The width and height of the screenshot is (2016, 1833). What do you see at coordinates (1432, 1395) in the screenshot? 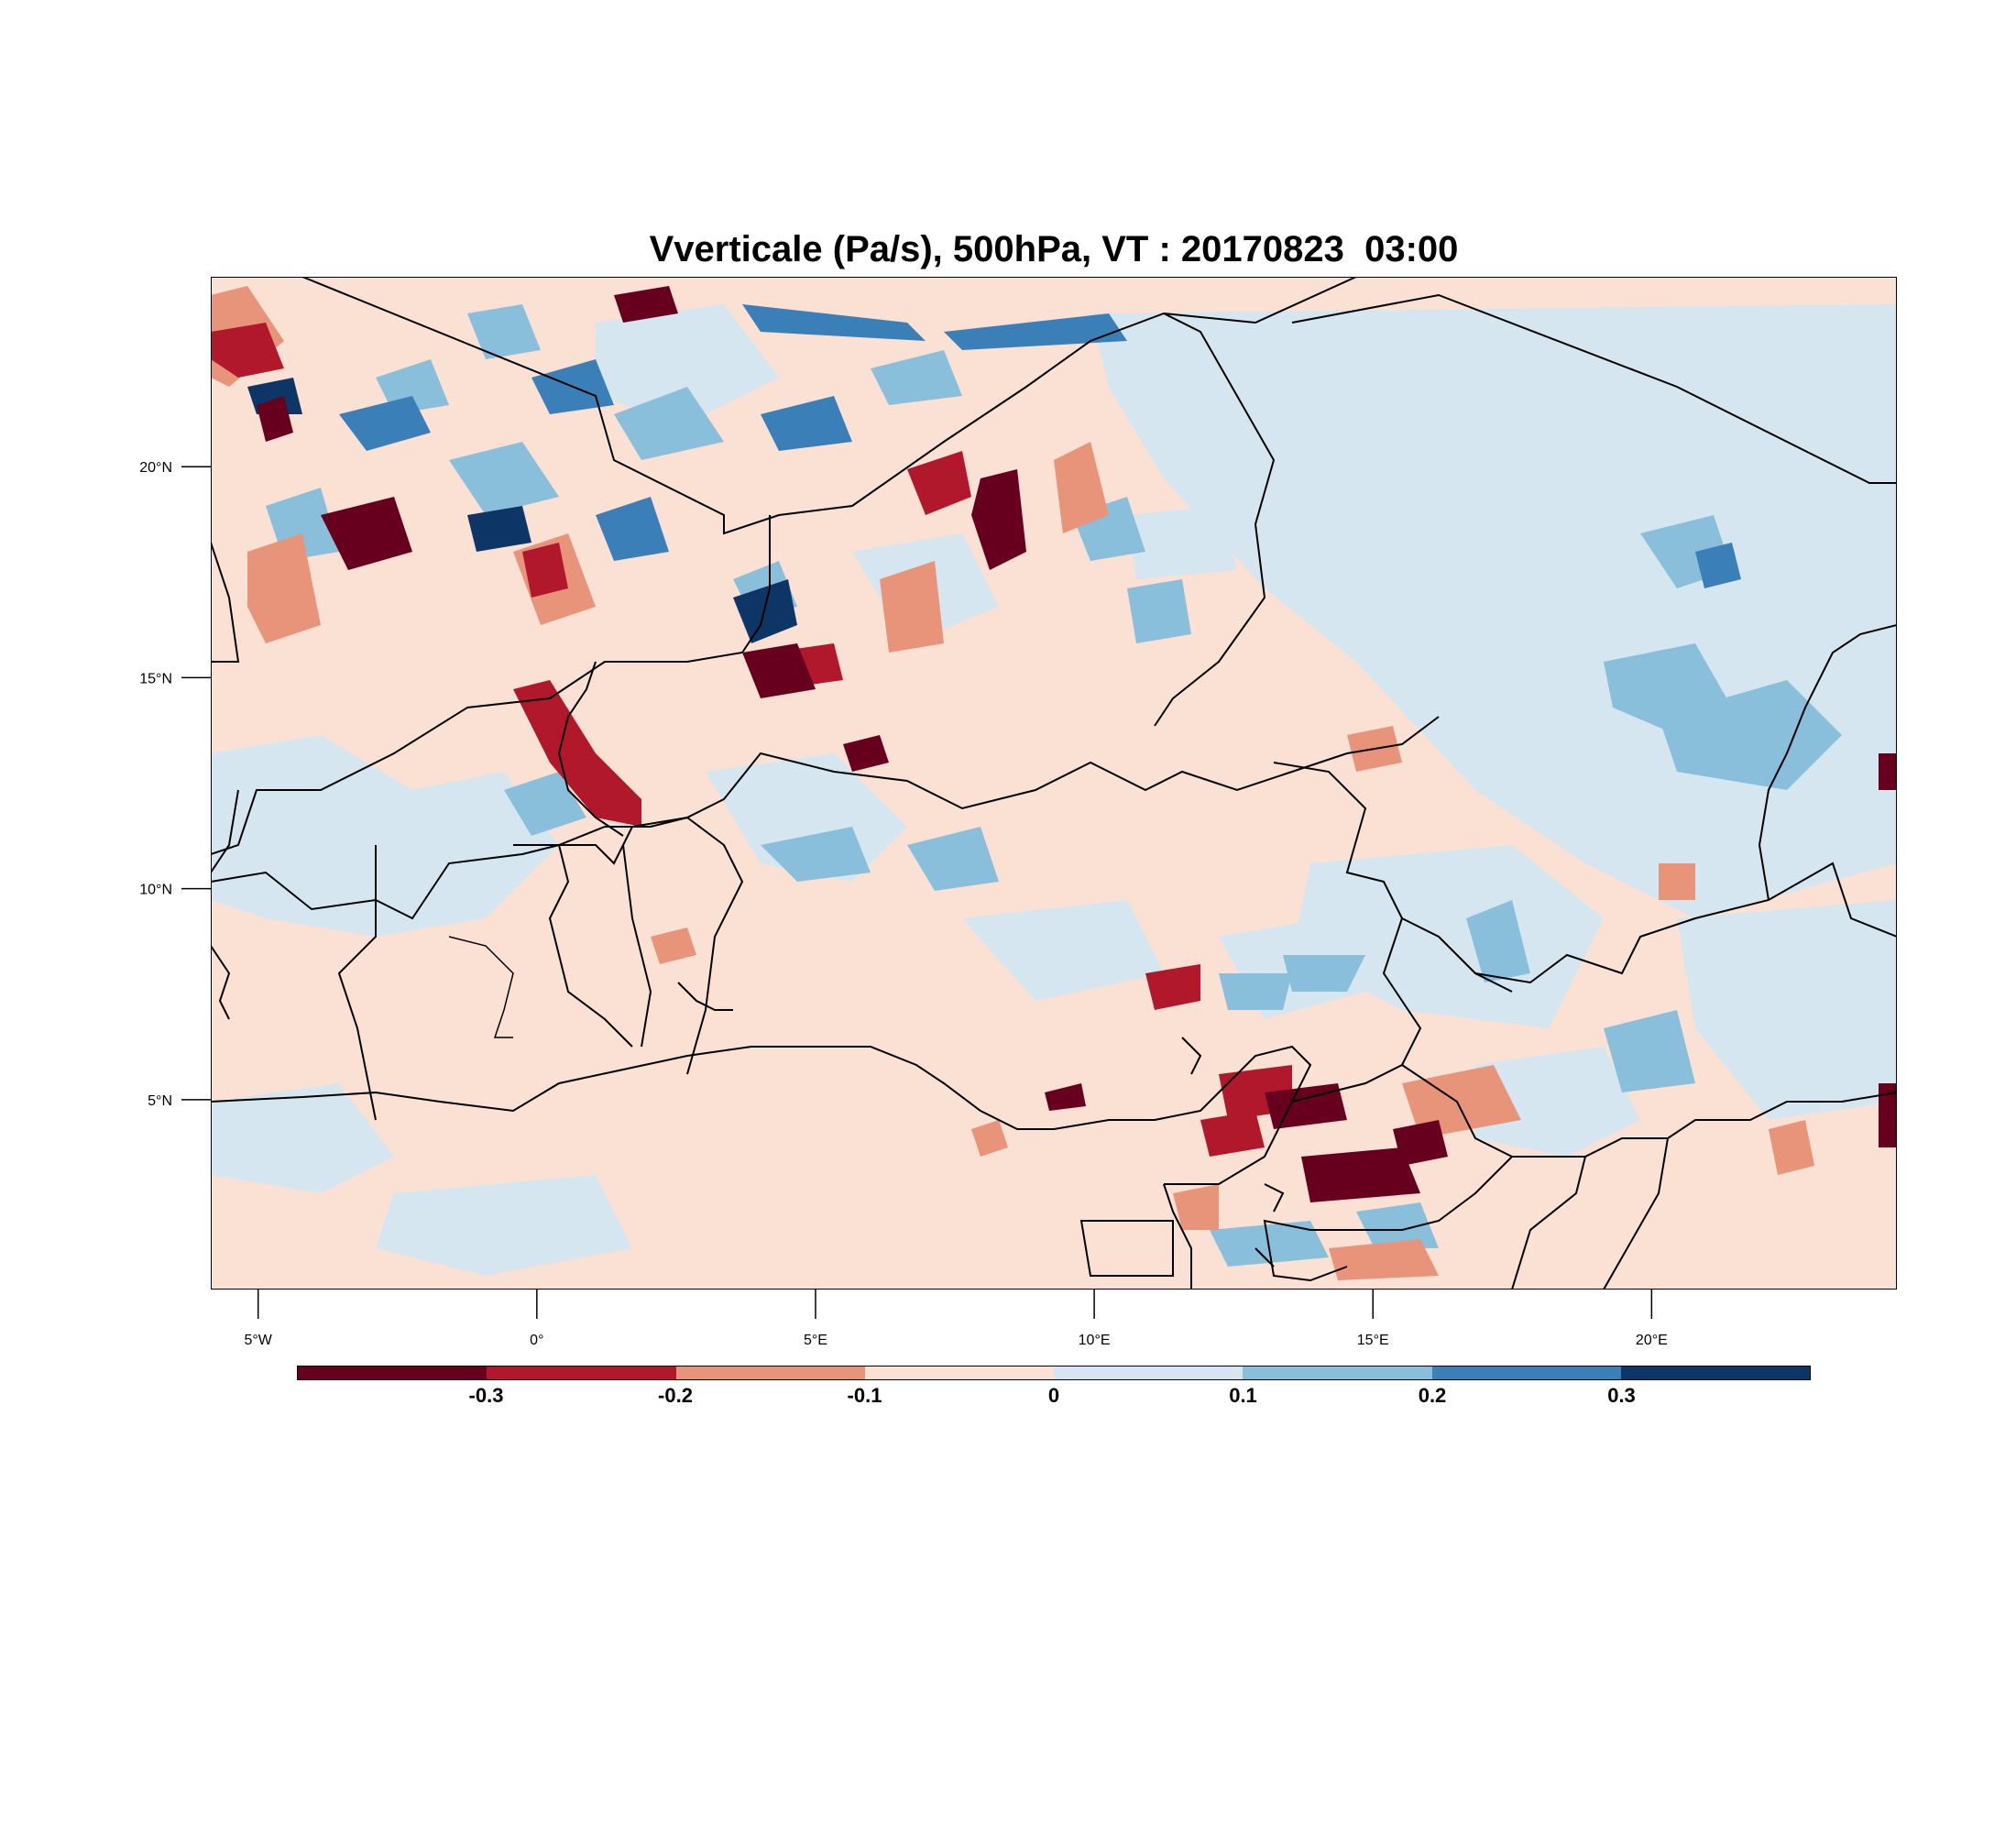
I see `colorbar-label: 0.2` at bounding box center [1432, 1395].